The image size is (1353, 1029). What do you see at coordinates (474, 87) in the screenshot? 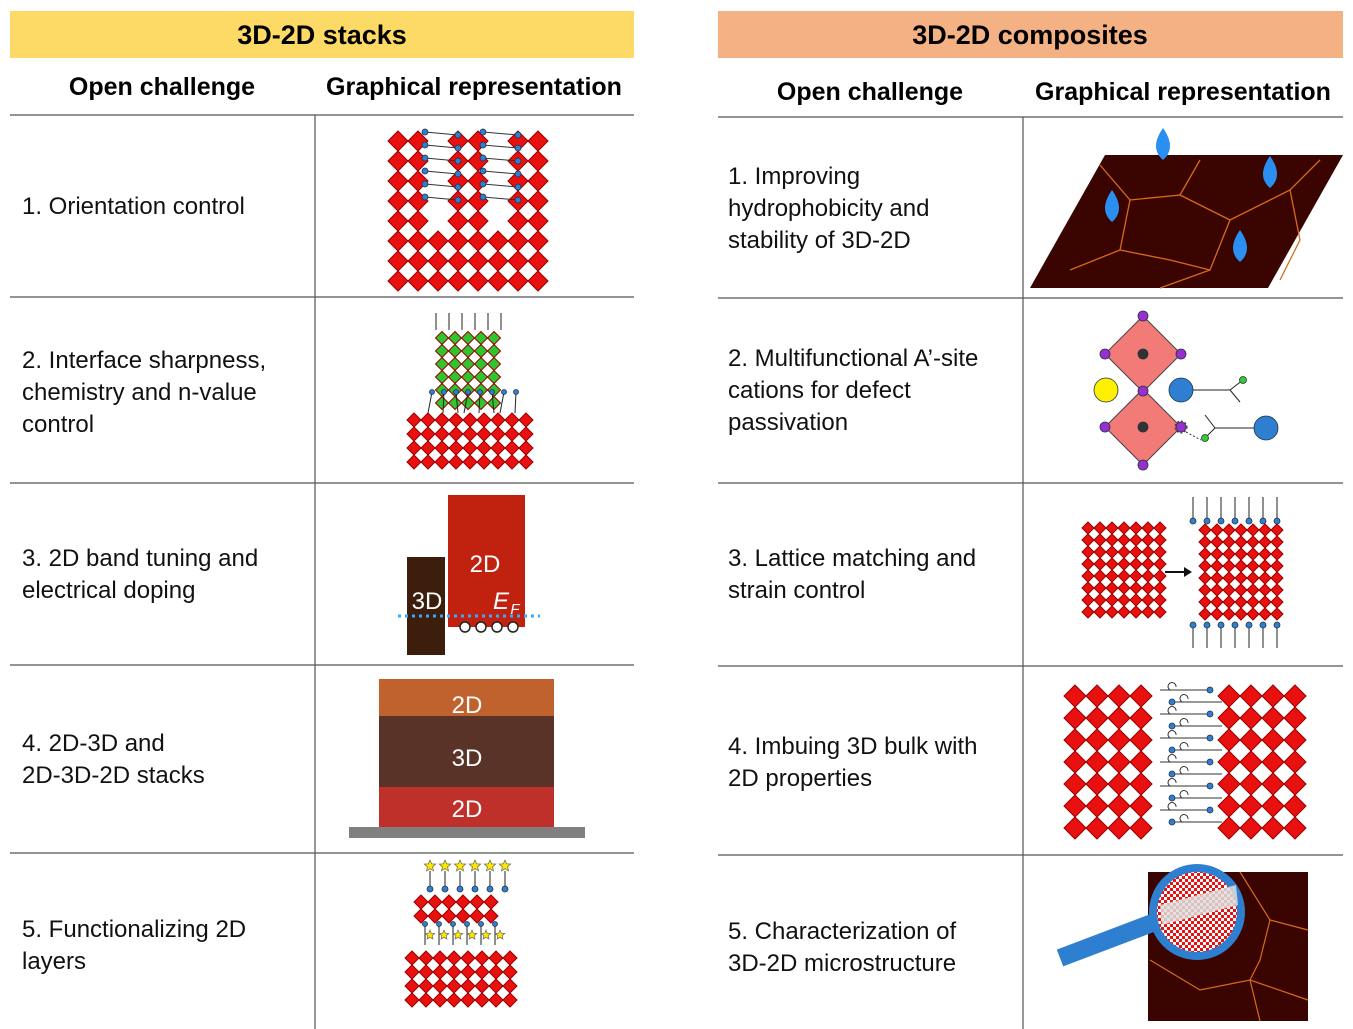
I see `column-header: Graphical representation` at bounding box center [474, 87].